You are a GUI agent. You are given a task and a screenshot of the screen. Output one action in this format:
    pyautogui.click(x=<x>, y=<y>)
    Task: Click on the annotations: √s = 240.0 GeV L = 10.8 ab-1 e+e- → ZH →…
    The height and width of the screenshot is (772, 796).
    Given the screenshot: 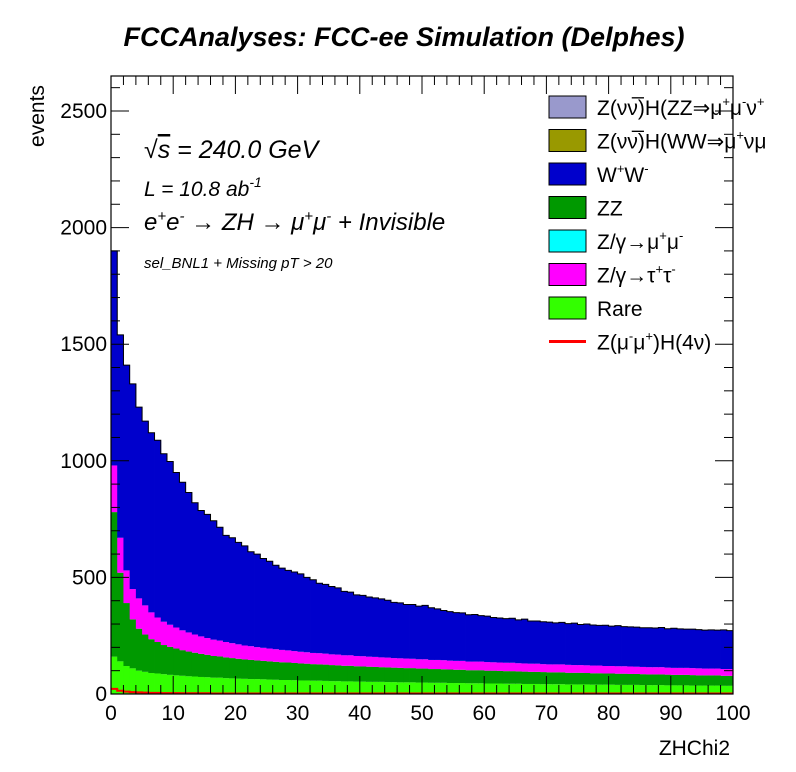 What is the action you would take?
    pyautogui.click(x=294, y=204)
    